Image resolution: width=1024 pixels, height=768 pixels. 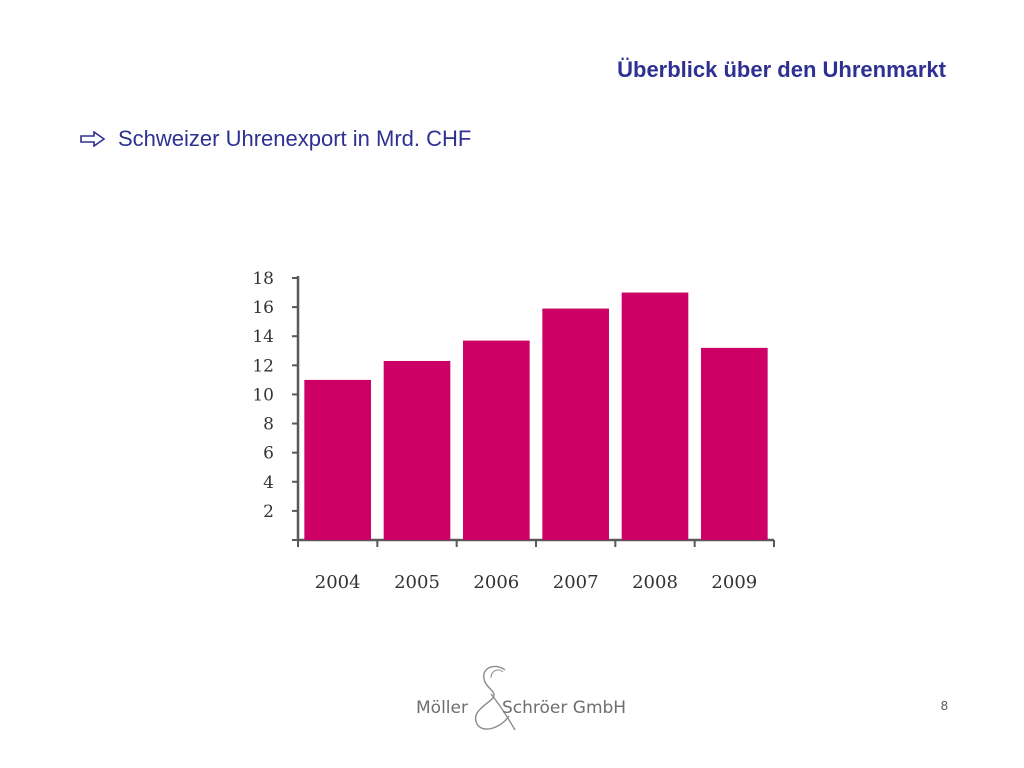 What do you see at coordinates (734, 582) in the screenshot?
I see `x-tick-label: 2009` at bounding box center [734, 582].